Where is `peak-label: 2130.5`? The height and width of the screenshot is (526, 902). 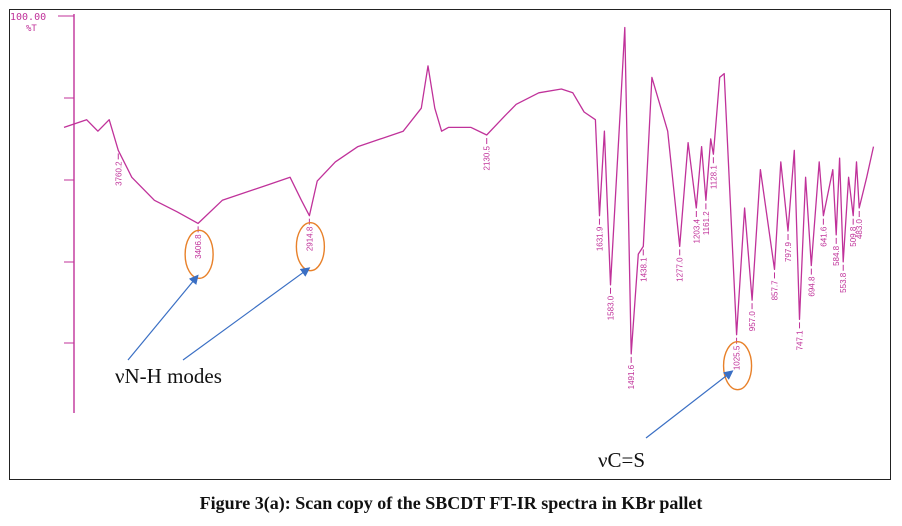 peak-label: 2130.5 is located at coordinates (487, 157).